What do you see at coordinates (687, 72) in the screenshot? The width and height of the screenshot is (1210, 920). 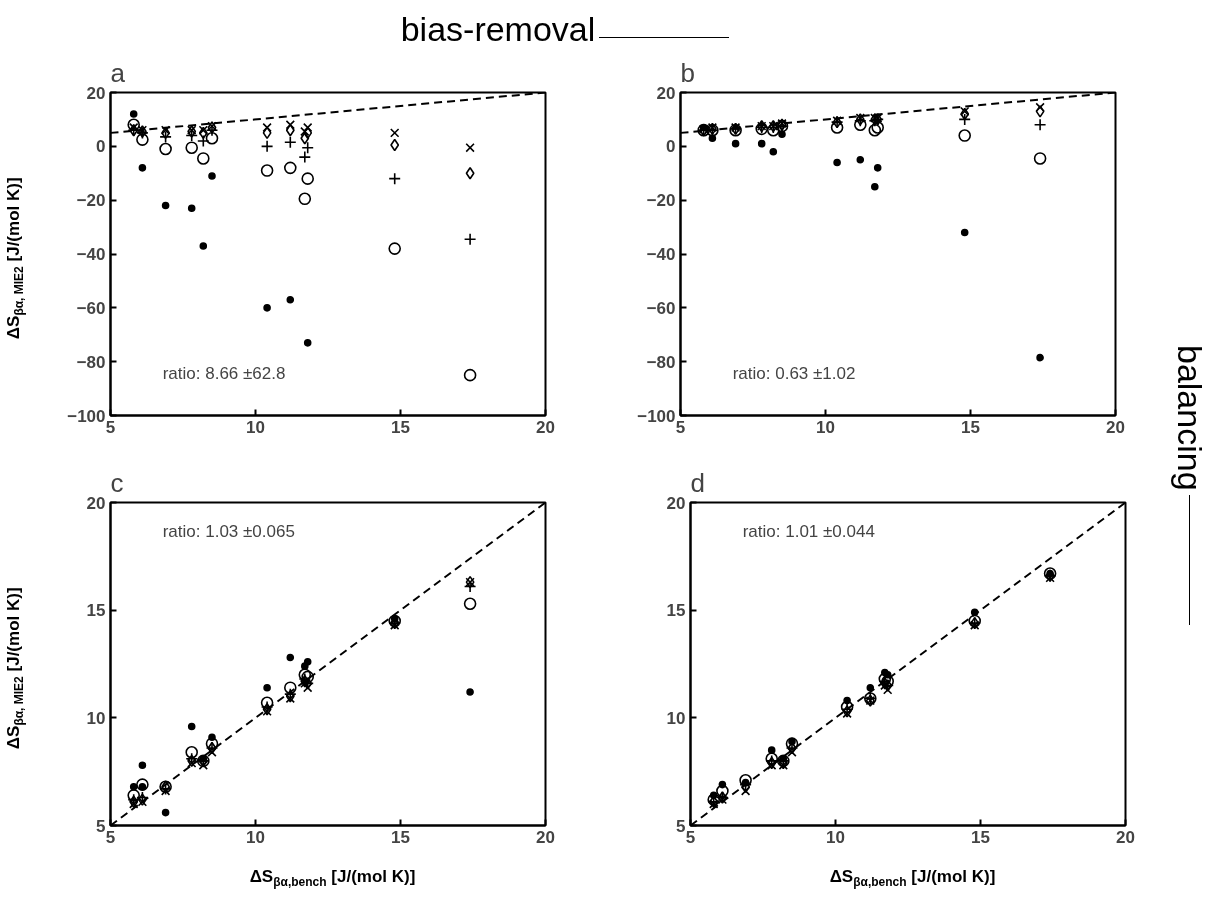 I see `chart-title: b` at bounding box center [687, 72].